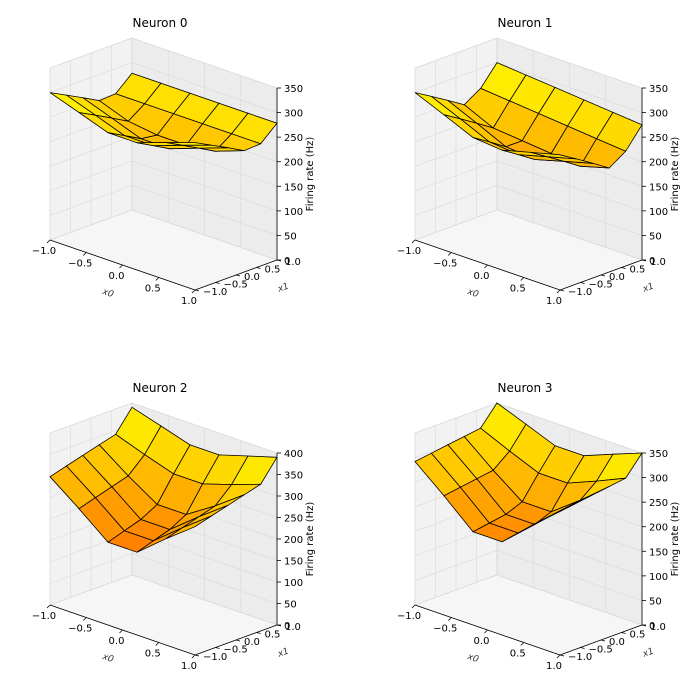  I want to click on plot-title: Neuron 2, so click(159, 388).